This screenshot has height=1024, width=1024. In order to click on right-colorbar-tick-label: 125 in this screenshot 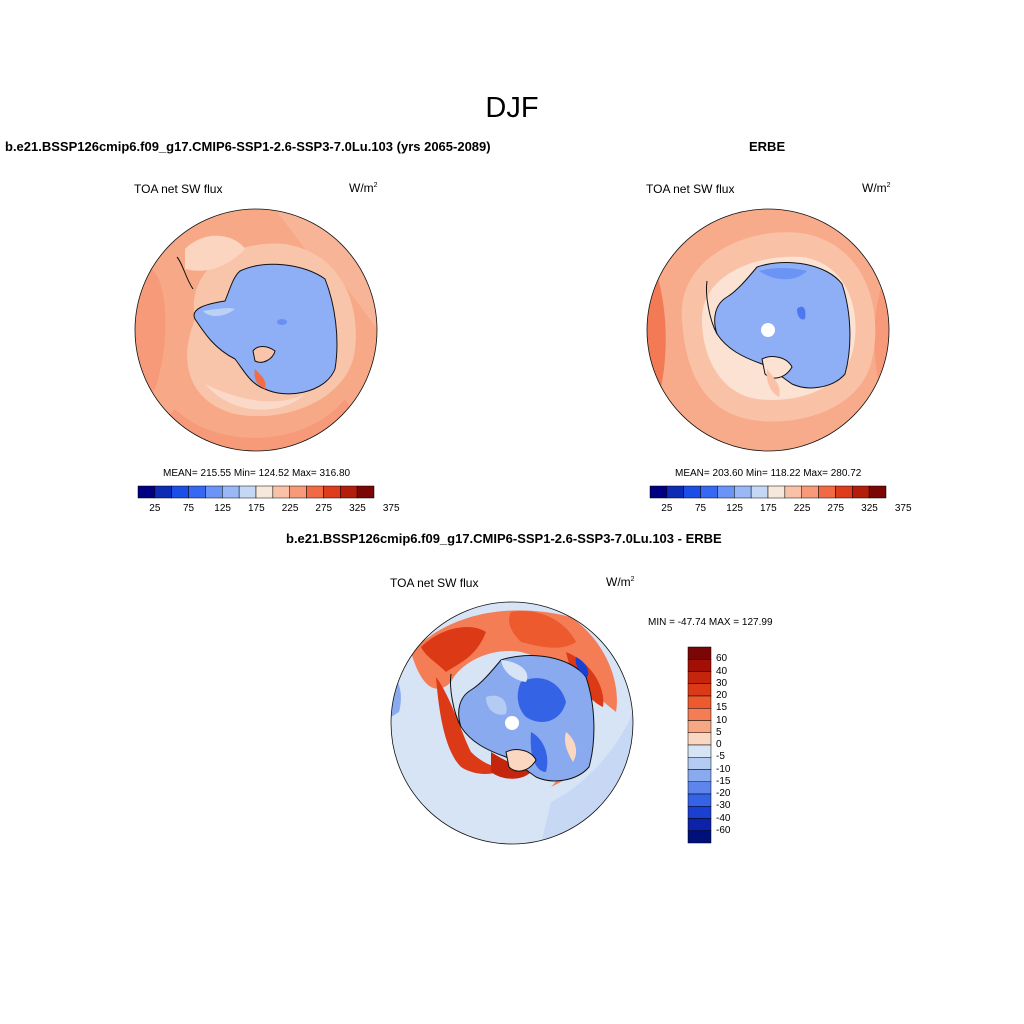, I will do `click(734, 508)`.